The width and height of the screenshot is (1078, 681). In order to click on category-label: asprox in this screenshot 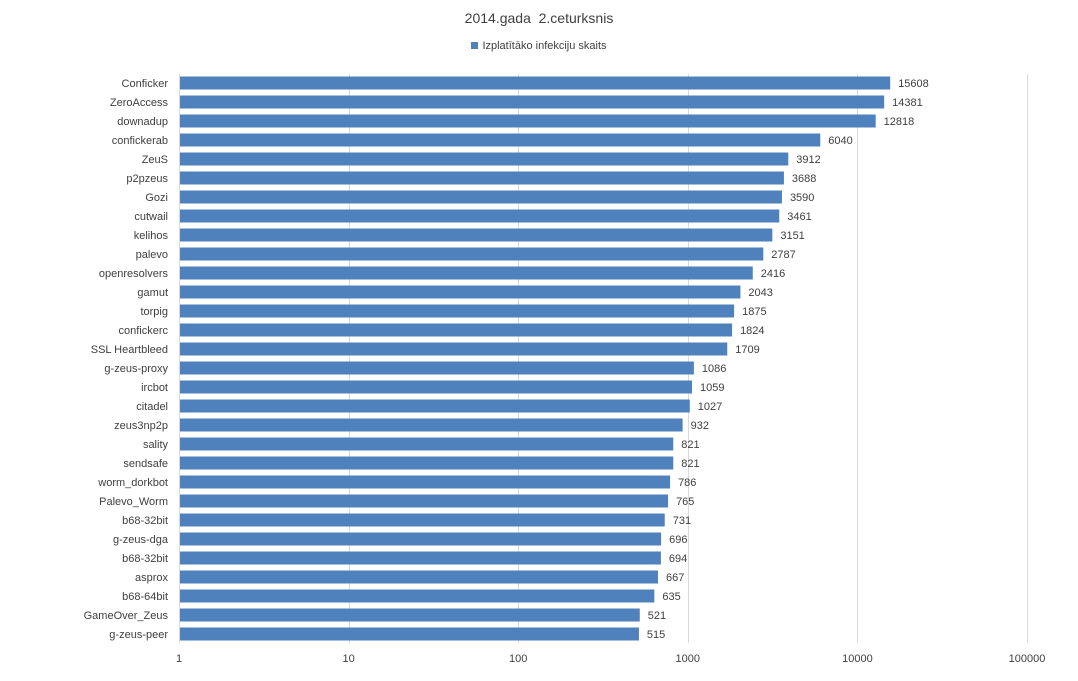, I will do `click(152, 578)`.